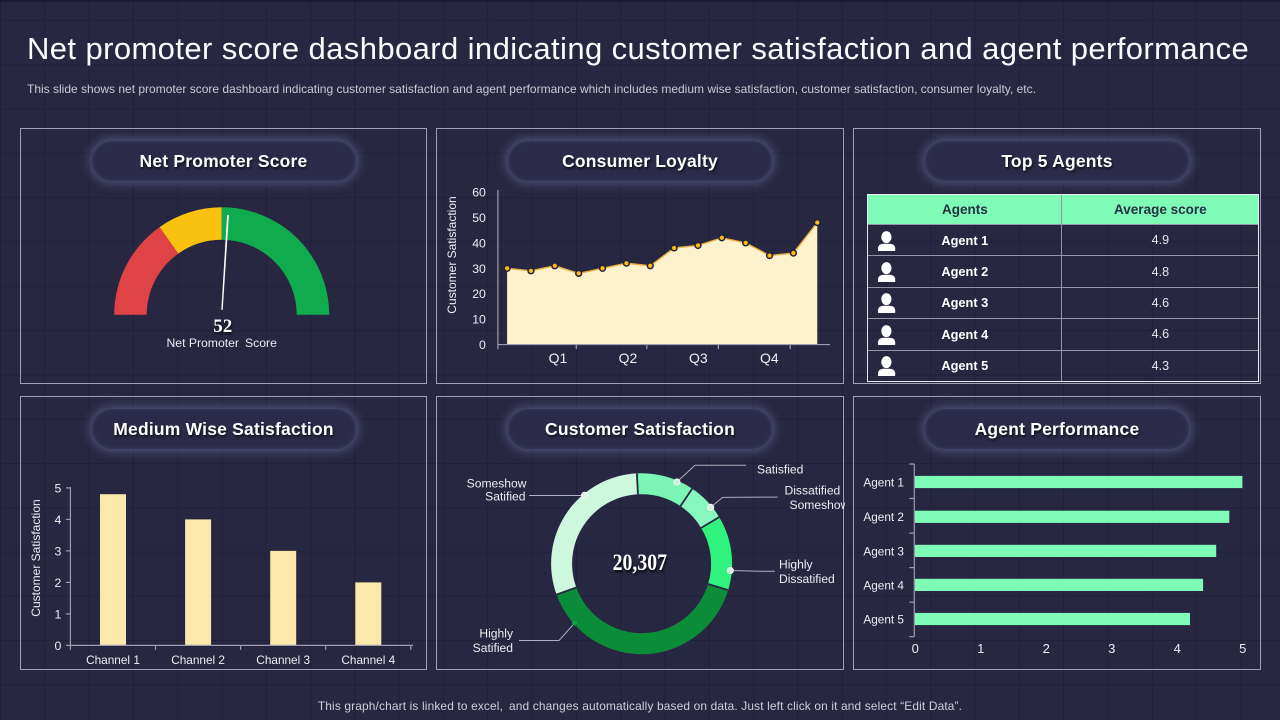 This screenshot has width=1280, height=720. What do you see at coordinates (479, 320) in the screenshot?
I see `svg-text: 10` at bounding box center [479, 320].